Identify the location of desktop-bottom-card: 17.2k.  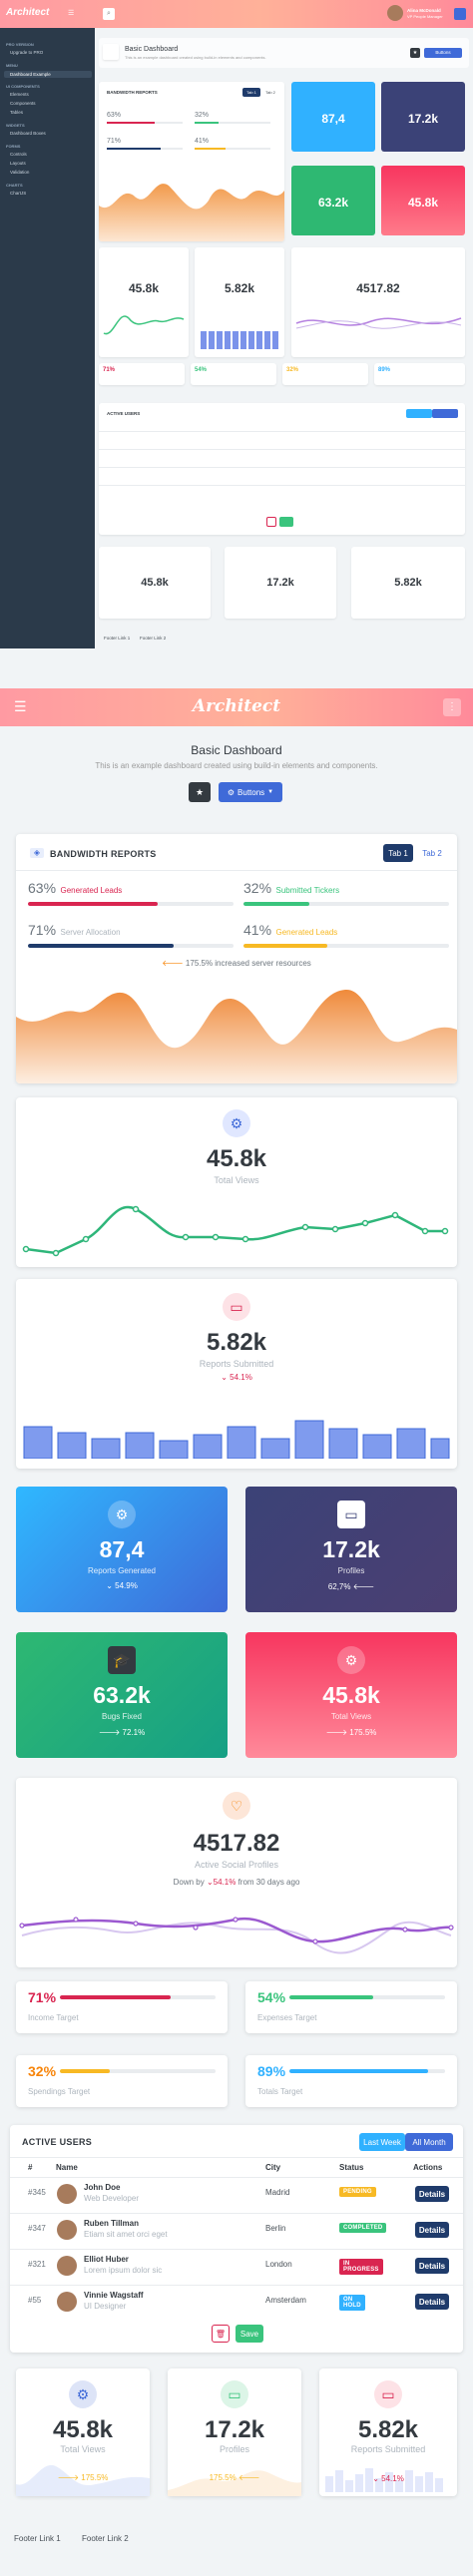
(280, 583).